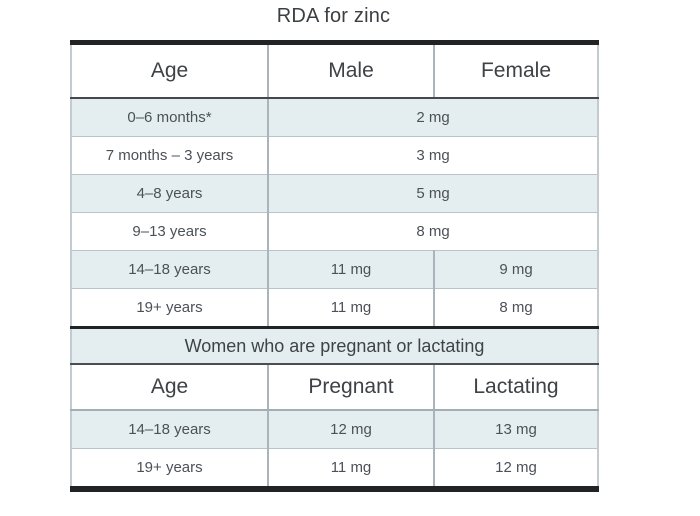 This screenshot has height=516, width=700. Describe the element at coordinates (515, 469) in the screenshot. I see `lactating-value-cell: 12 mg` at that location.